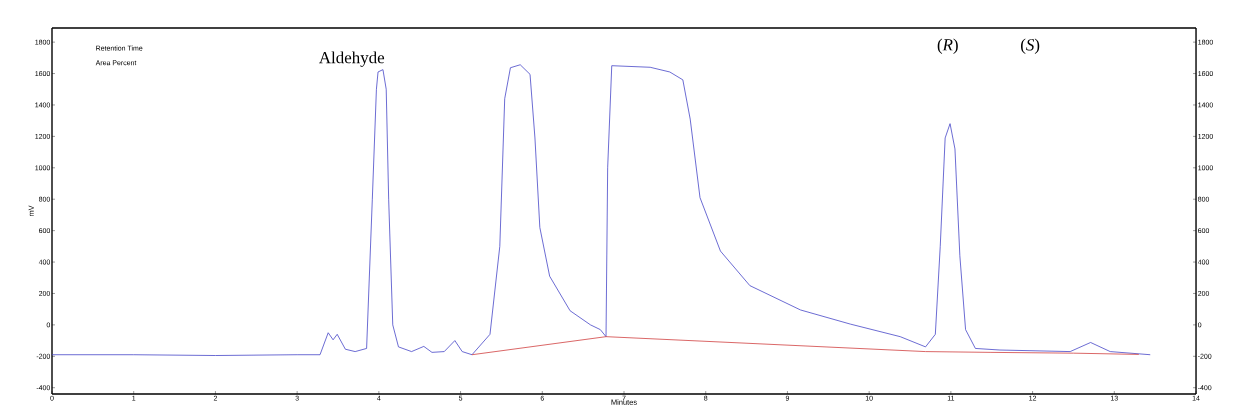 The width and height of the screenshot is (1254, 418). What do you see at coordinates (947, 46) in the screenshot?
I see `annotation: (R)` at bounding box center [947, 46].